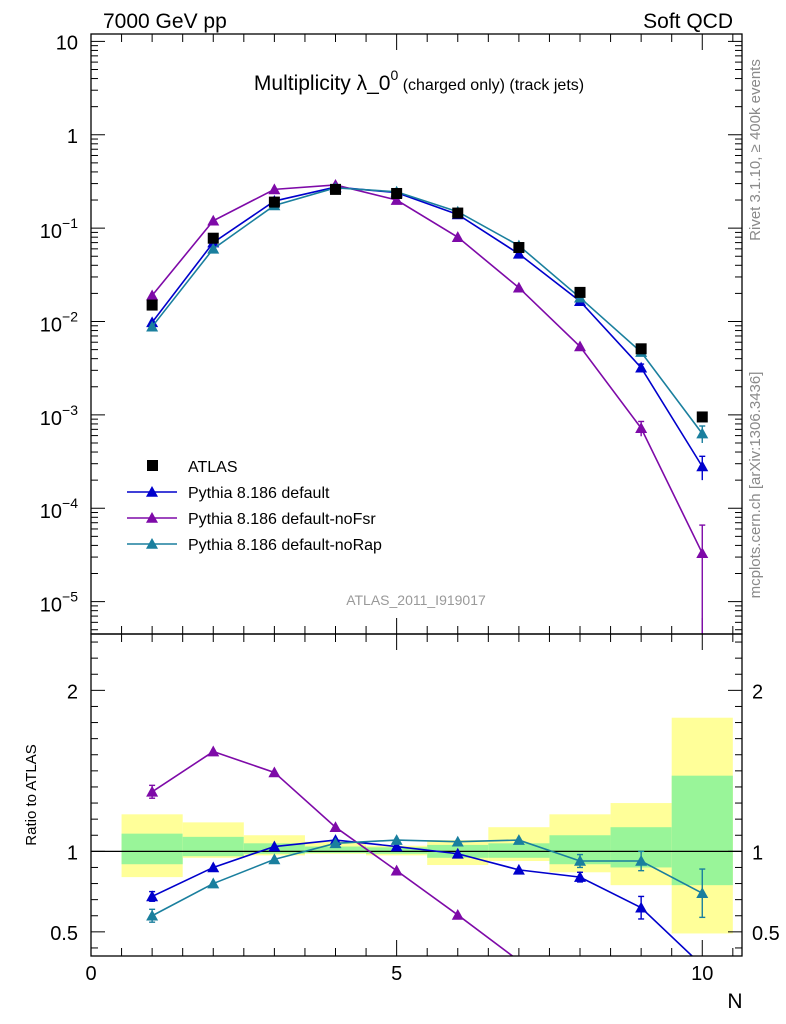 The height and width of the screenshot is (1024, 786). What do you see at coordinates (72, 692) in the screenshot?
I see `ratio-y-tick-label-left: 2` at bounding box center [72, 692].